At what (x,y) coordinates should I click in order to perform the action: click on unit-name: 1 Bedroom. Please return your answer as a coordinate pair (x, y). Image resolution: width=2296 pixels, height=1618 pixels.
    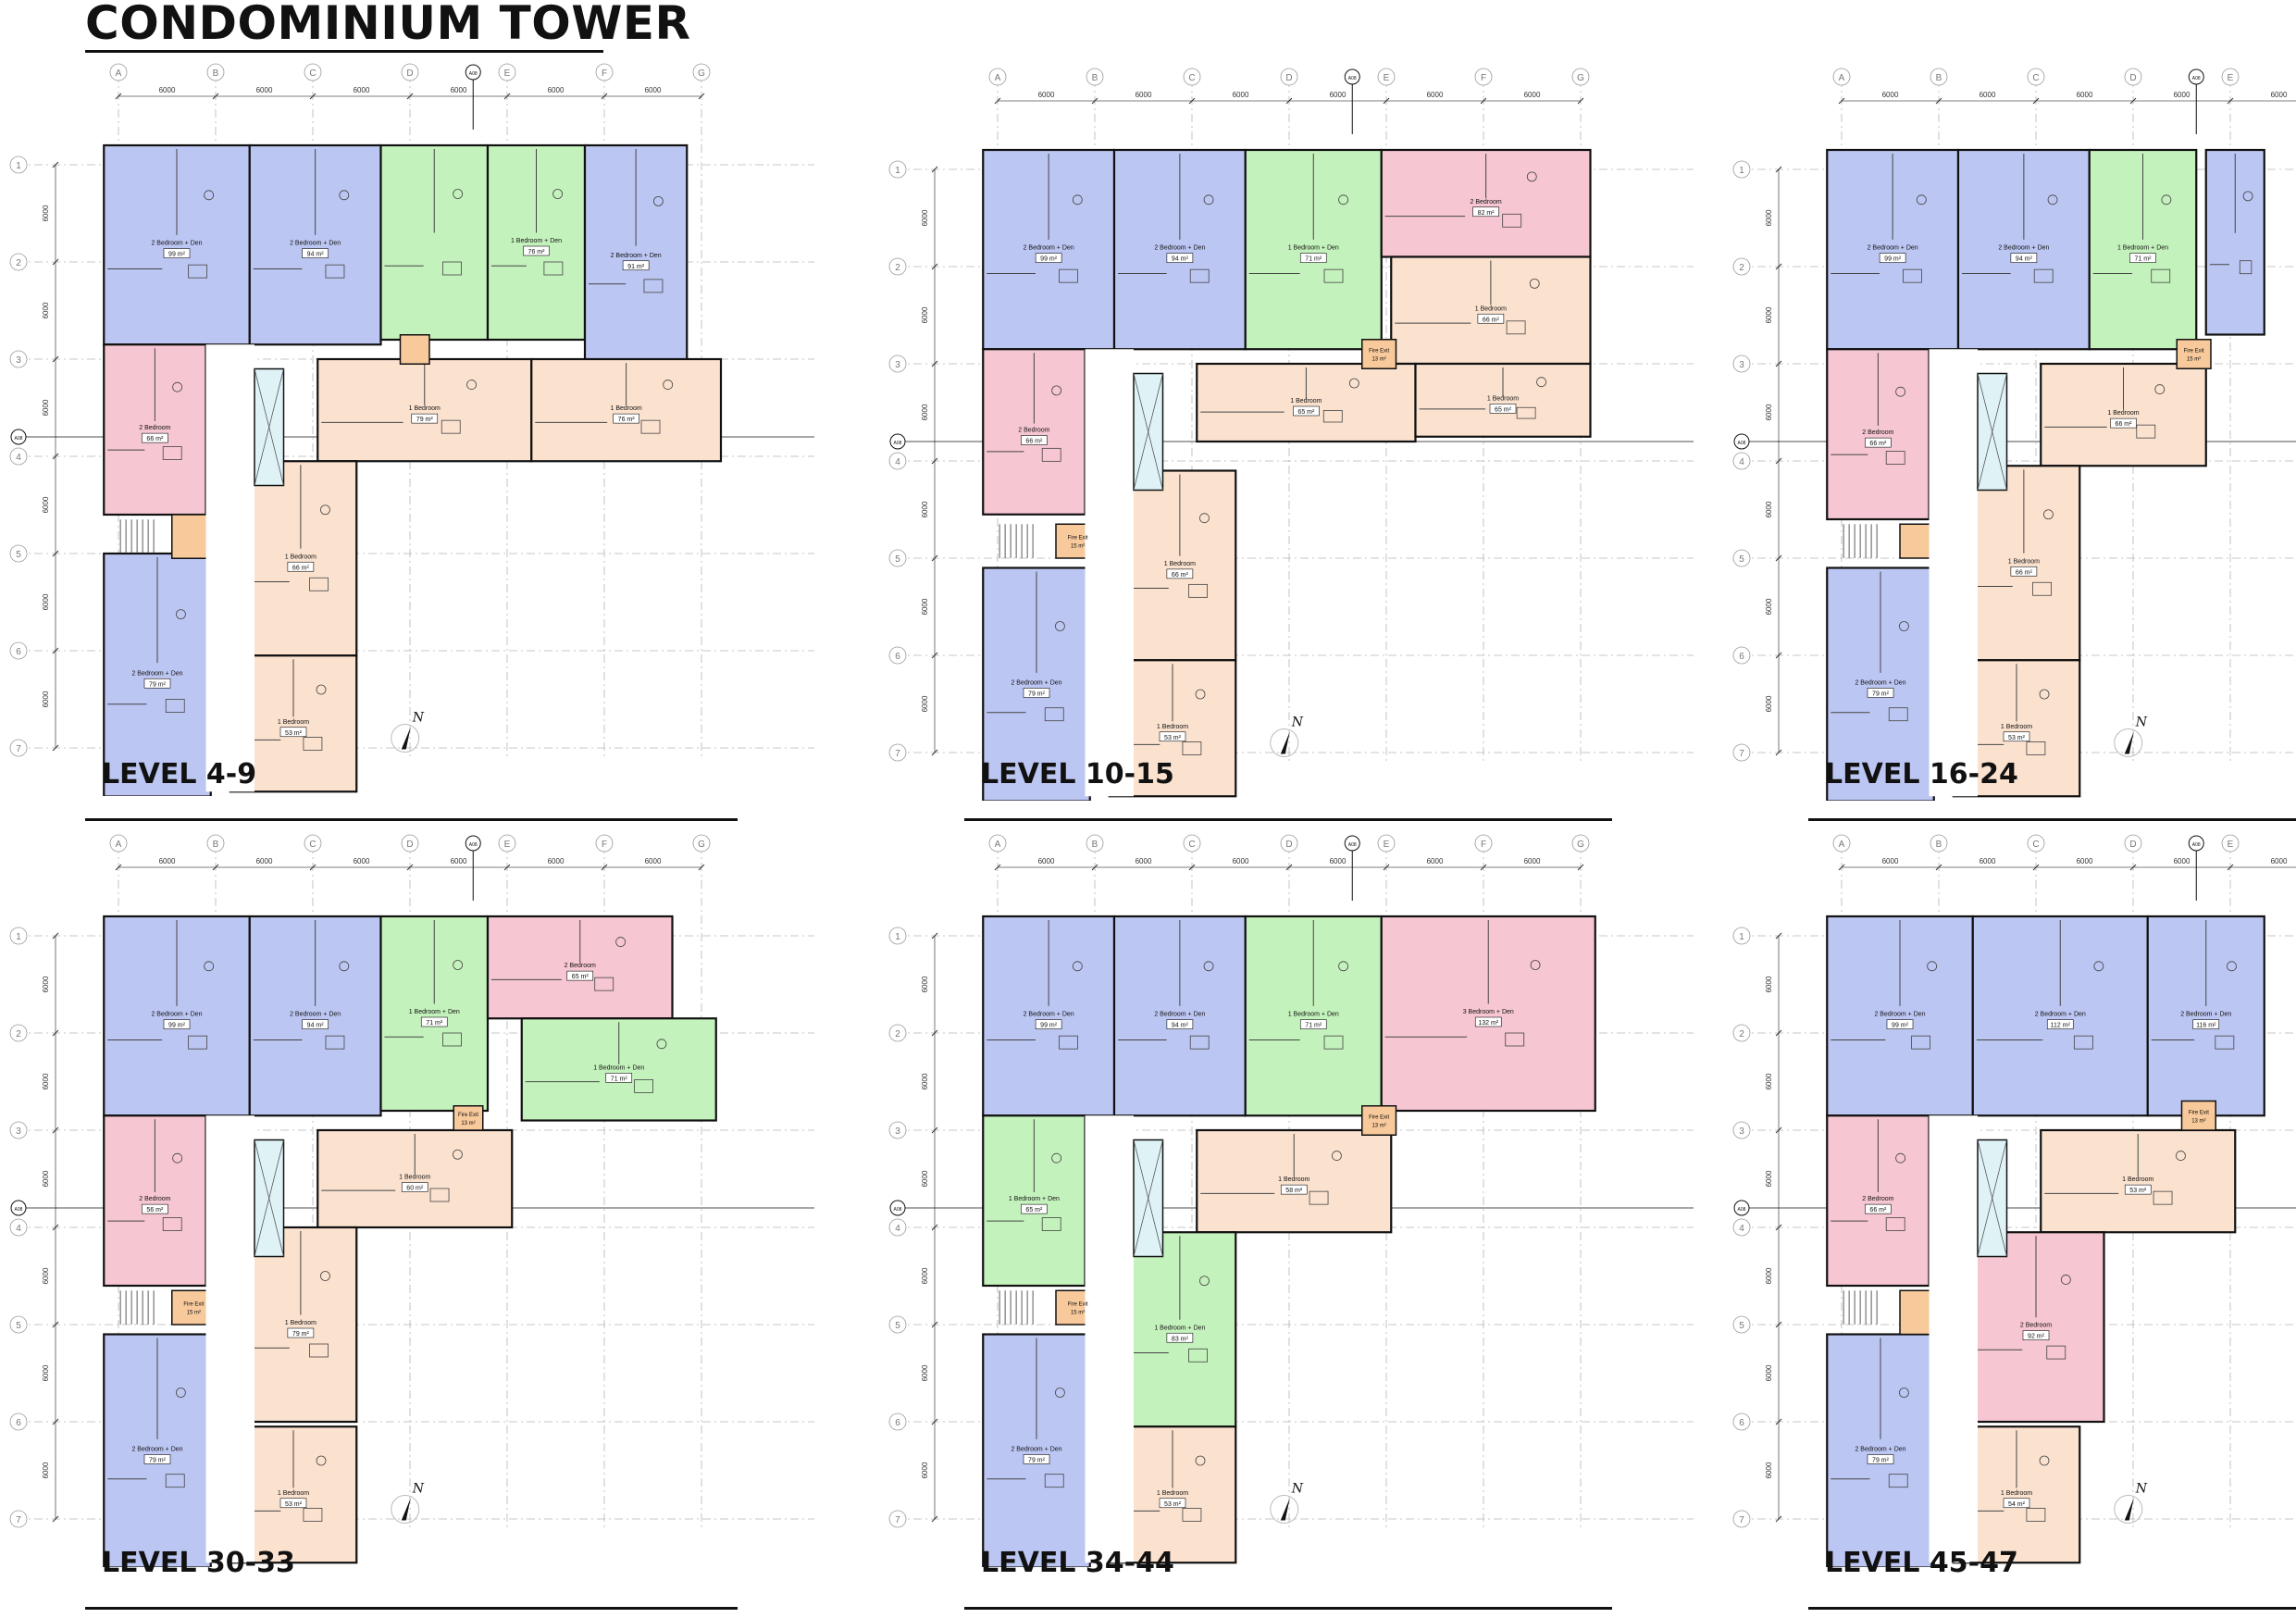
    Looking at the image, I should click on (425, 408).